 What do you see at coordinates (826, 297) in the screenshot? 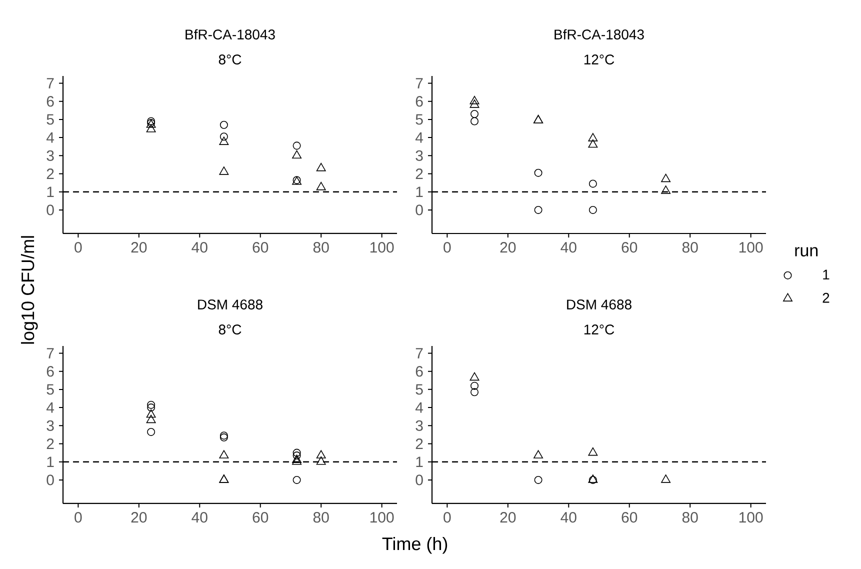
I see `legend-label: 2` at bounding box center [826, 297].